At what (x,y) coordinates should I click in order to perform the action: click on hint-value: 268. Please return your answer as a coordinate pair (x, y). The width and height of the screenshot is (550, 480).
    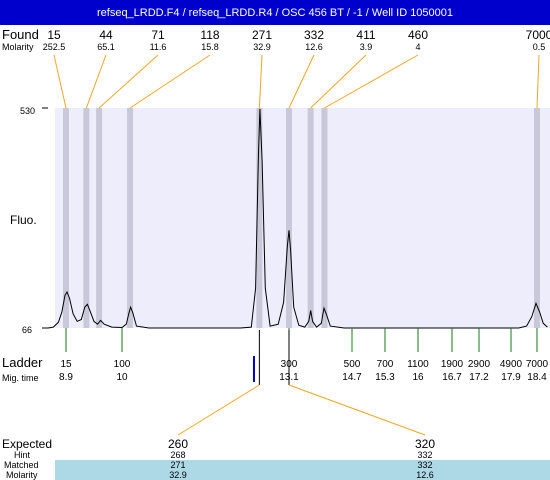
    Looking at the image, I should click on (177, 455).